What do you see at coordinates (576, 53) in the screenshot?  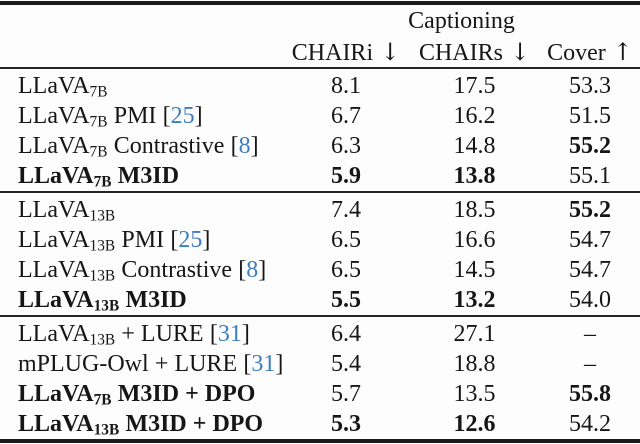 I see `column-header-label: Cover` at bounding box center [576, 53].